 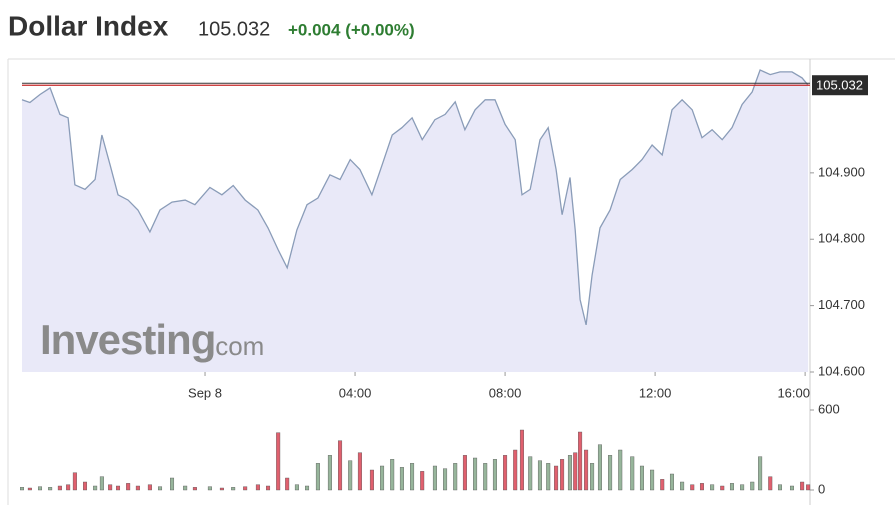 I want to click on y-tick-label: 104.800, so click(x=841, y=238).